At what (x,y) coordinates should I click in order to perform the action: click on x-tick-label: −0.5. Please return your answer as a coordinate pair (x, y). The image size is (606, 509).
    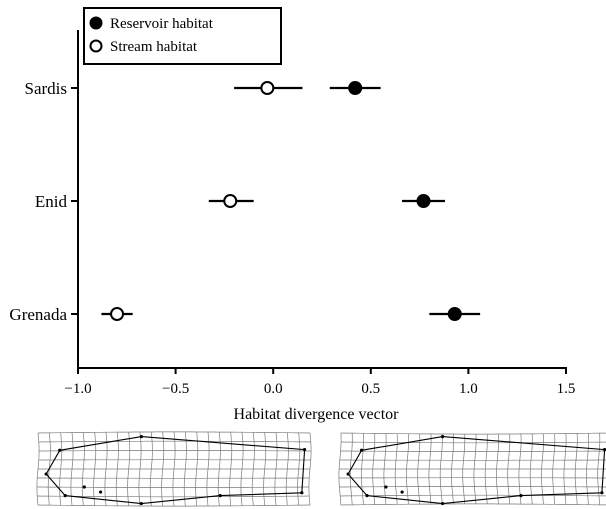
    Looking at the image, I should click on (175, 389).